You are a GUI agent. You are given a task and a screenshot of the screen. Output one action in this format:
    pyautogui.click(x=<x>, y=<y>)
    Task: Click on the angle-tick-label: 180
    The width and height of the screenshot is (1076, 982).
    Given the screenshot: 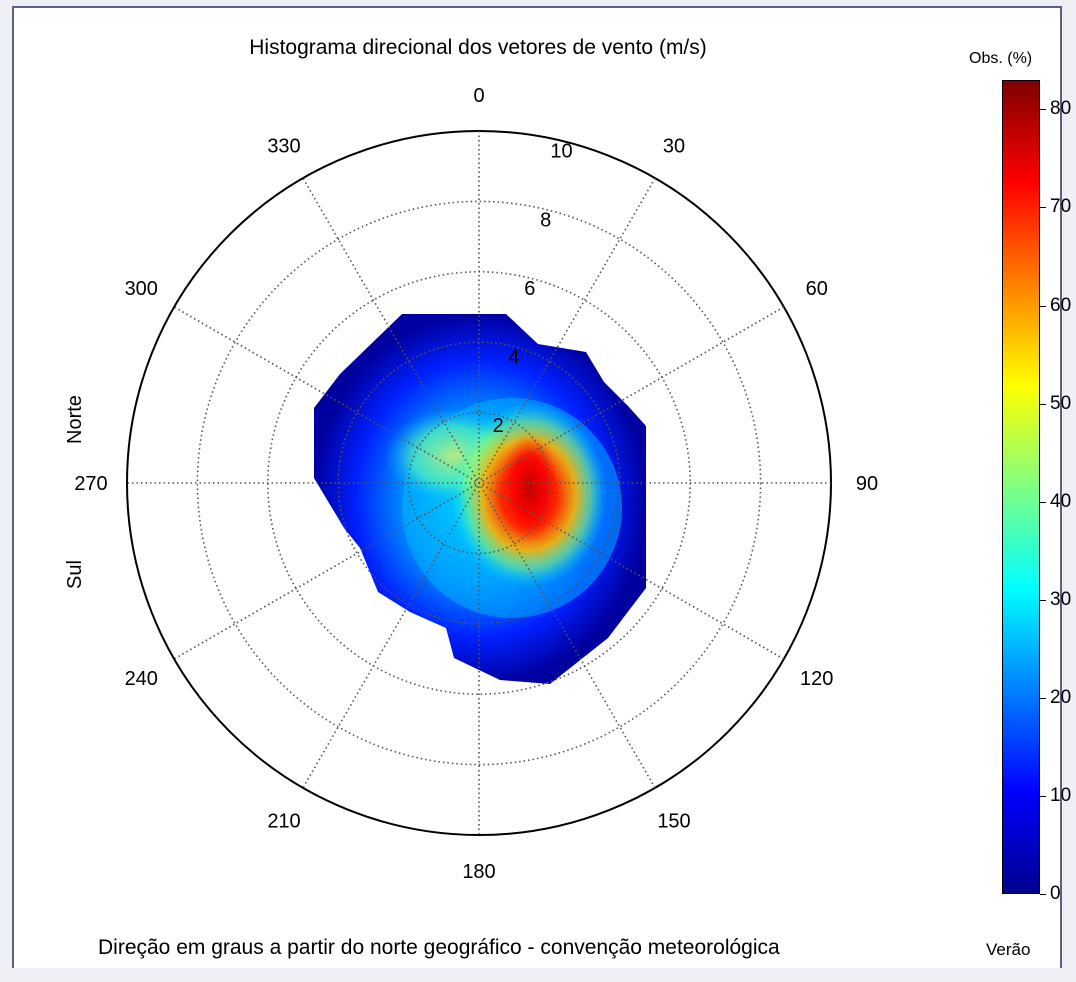 What is the action you would take?
    pyautogui.click(x=478, y=872)
    